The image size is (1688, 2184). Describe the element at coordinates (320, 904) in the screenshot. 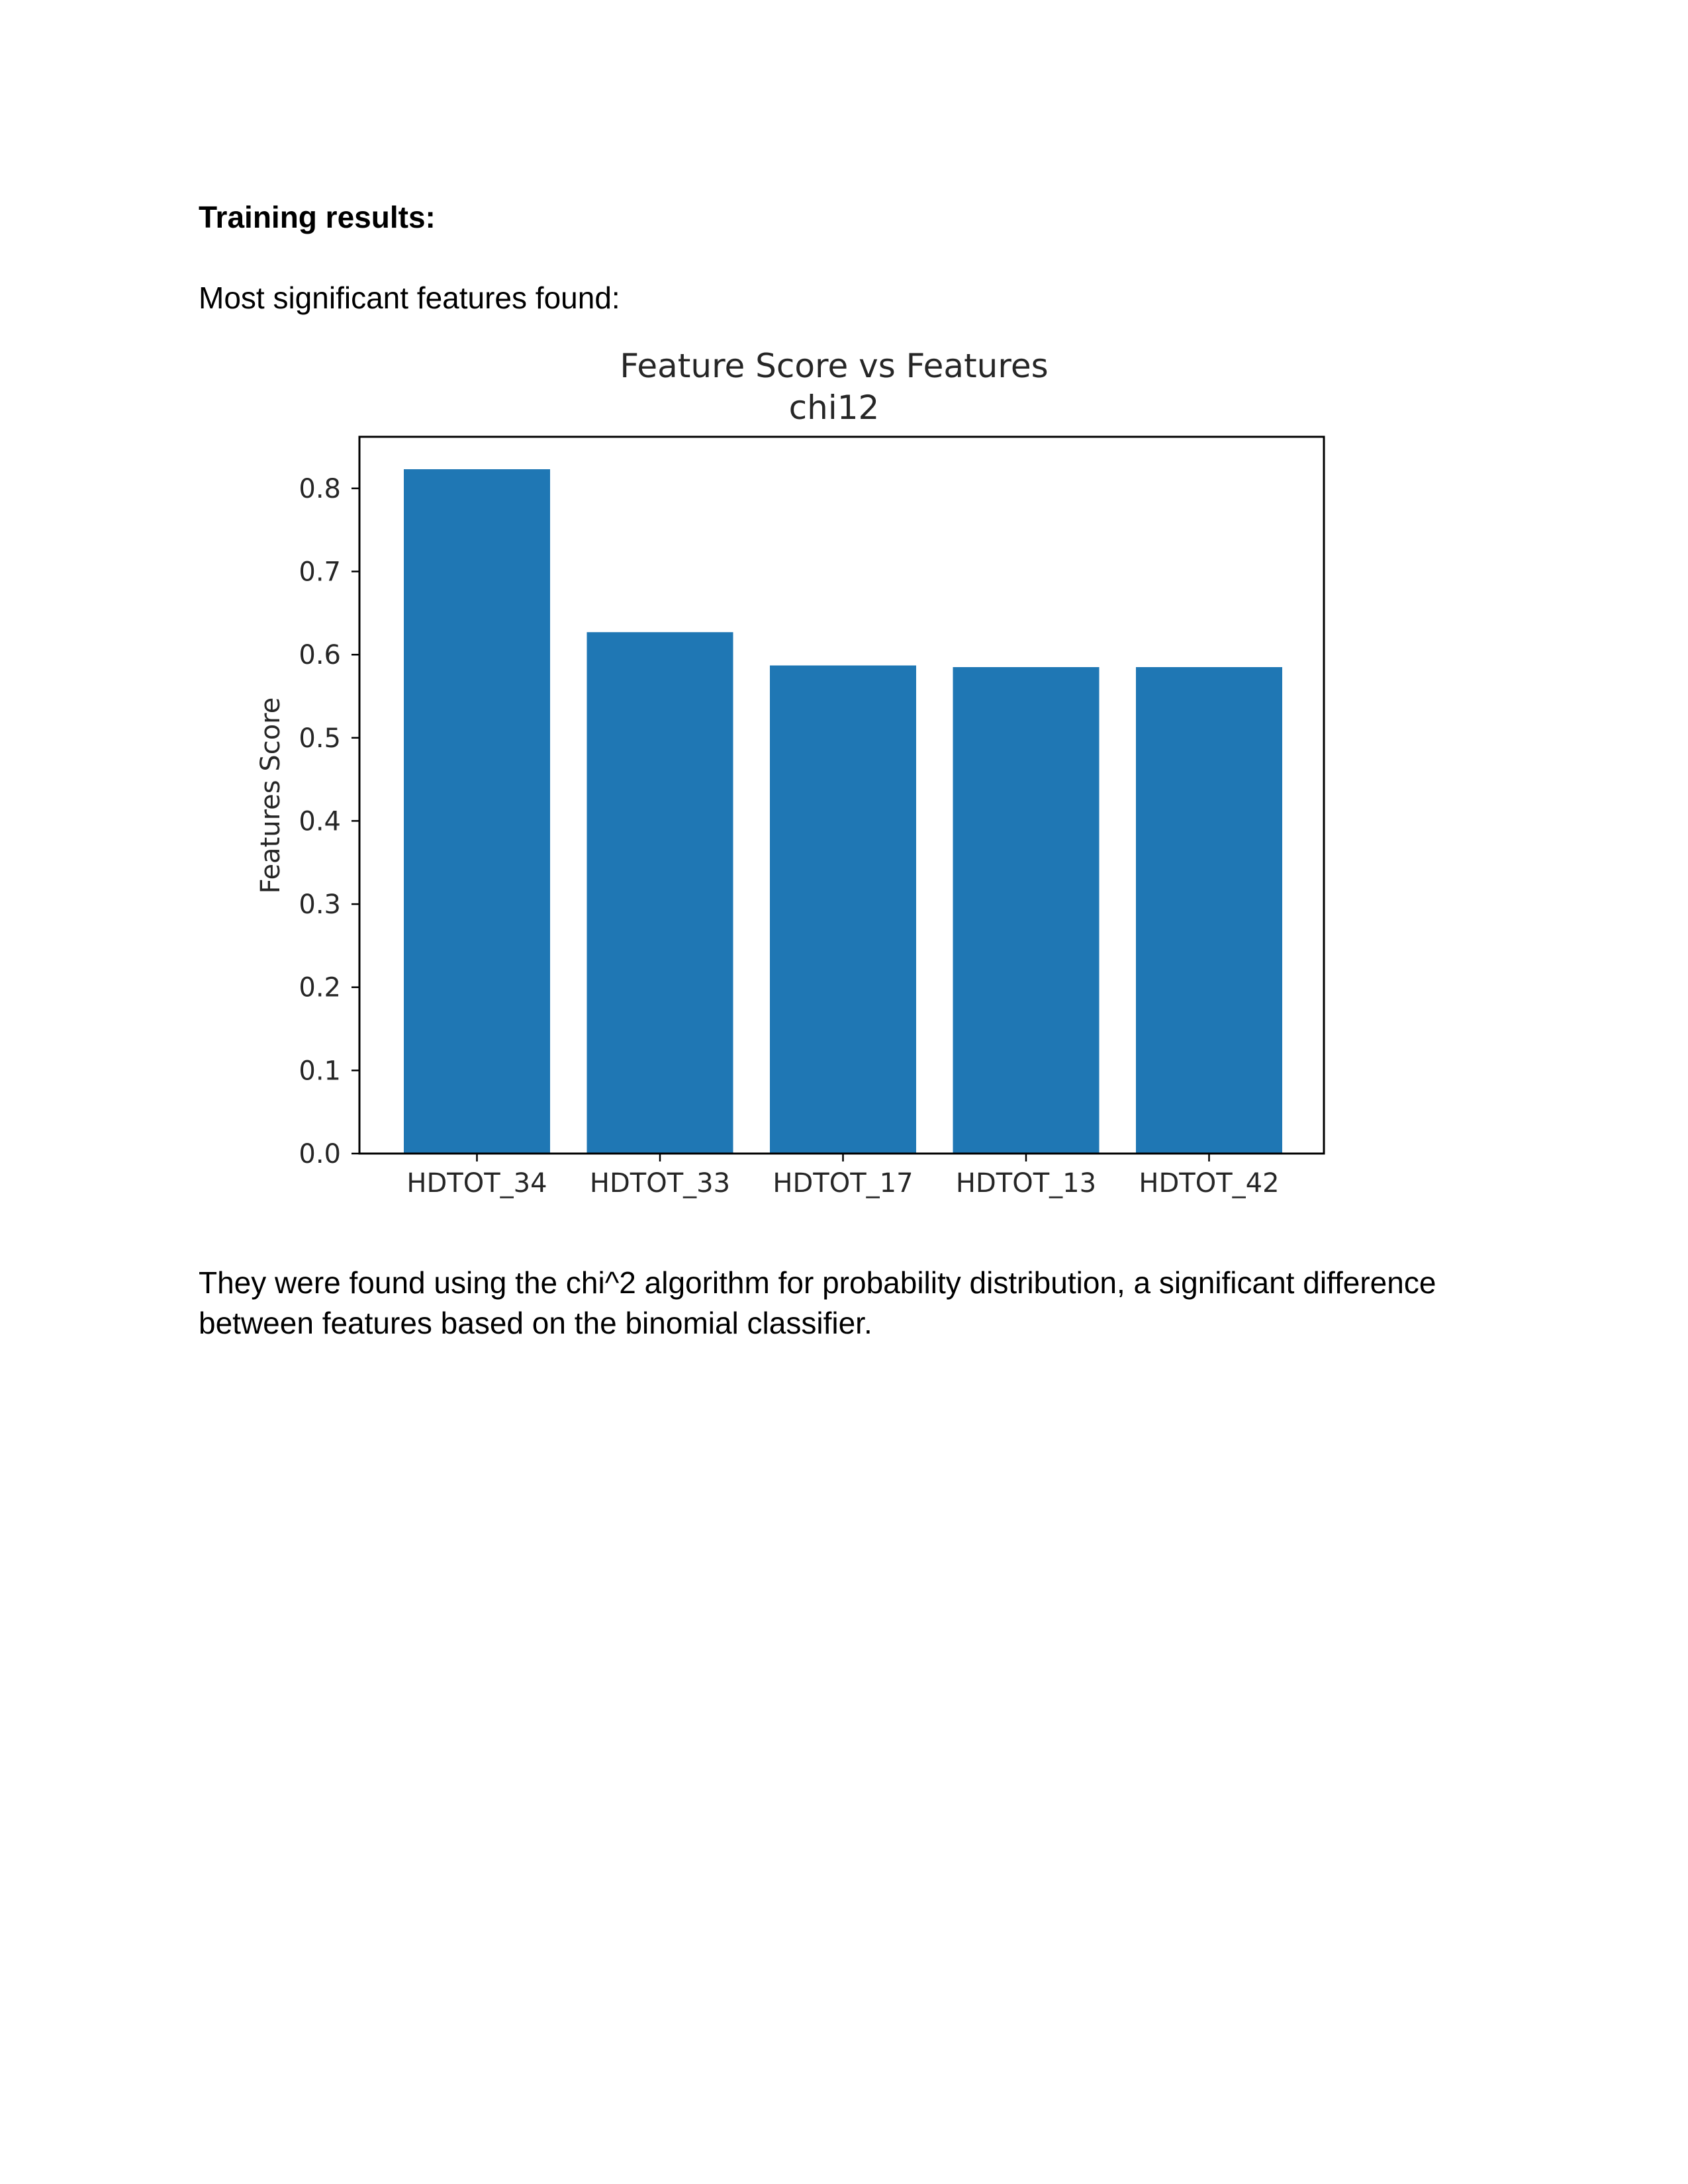

I see `y-tick-label: 0.3` at that location.